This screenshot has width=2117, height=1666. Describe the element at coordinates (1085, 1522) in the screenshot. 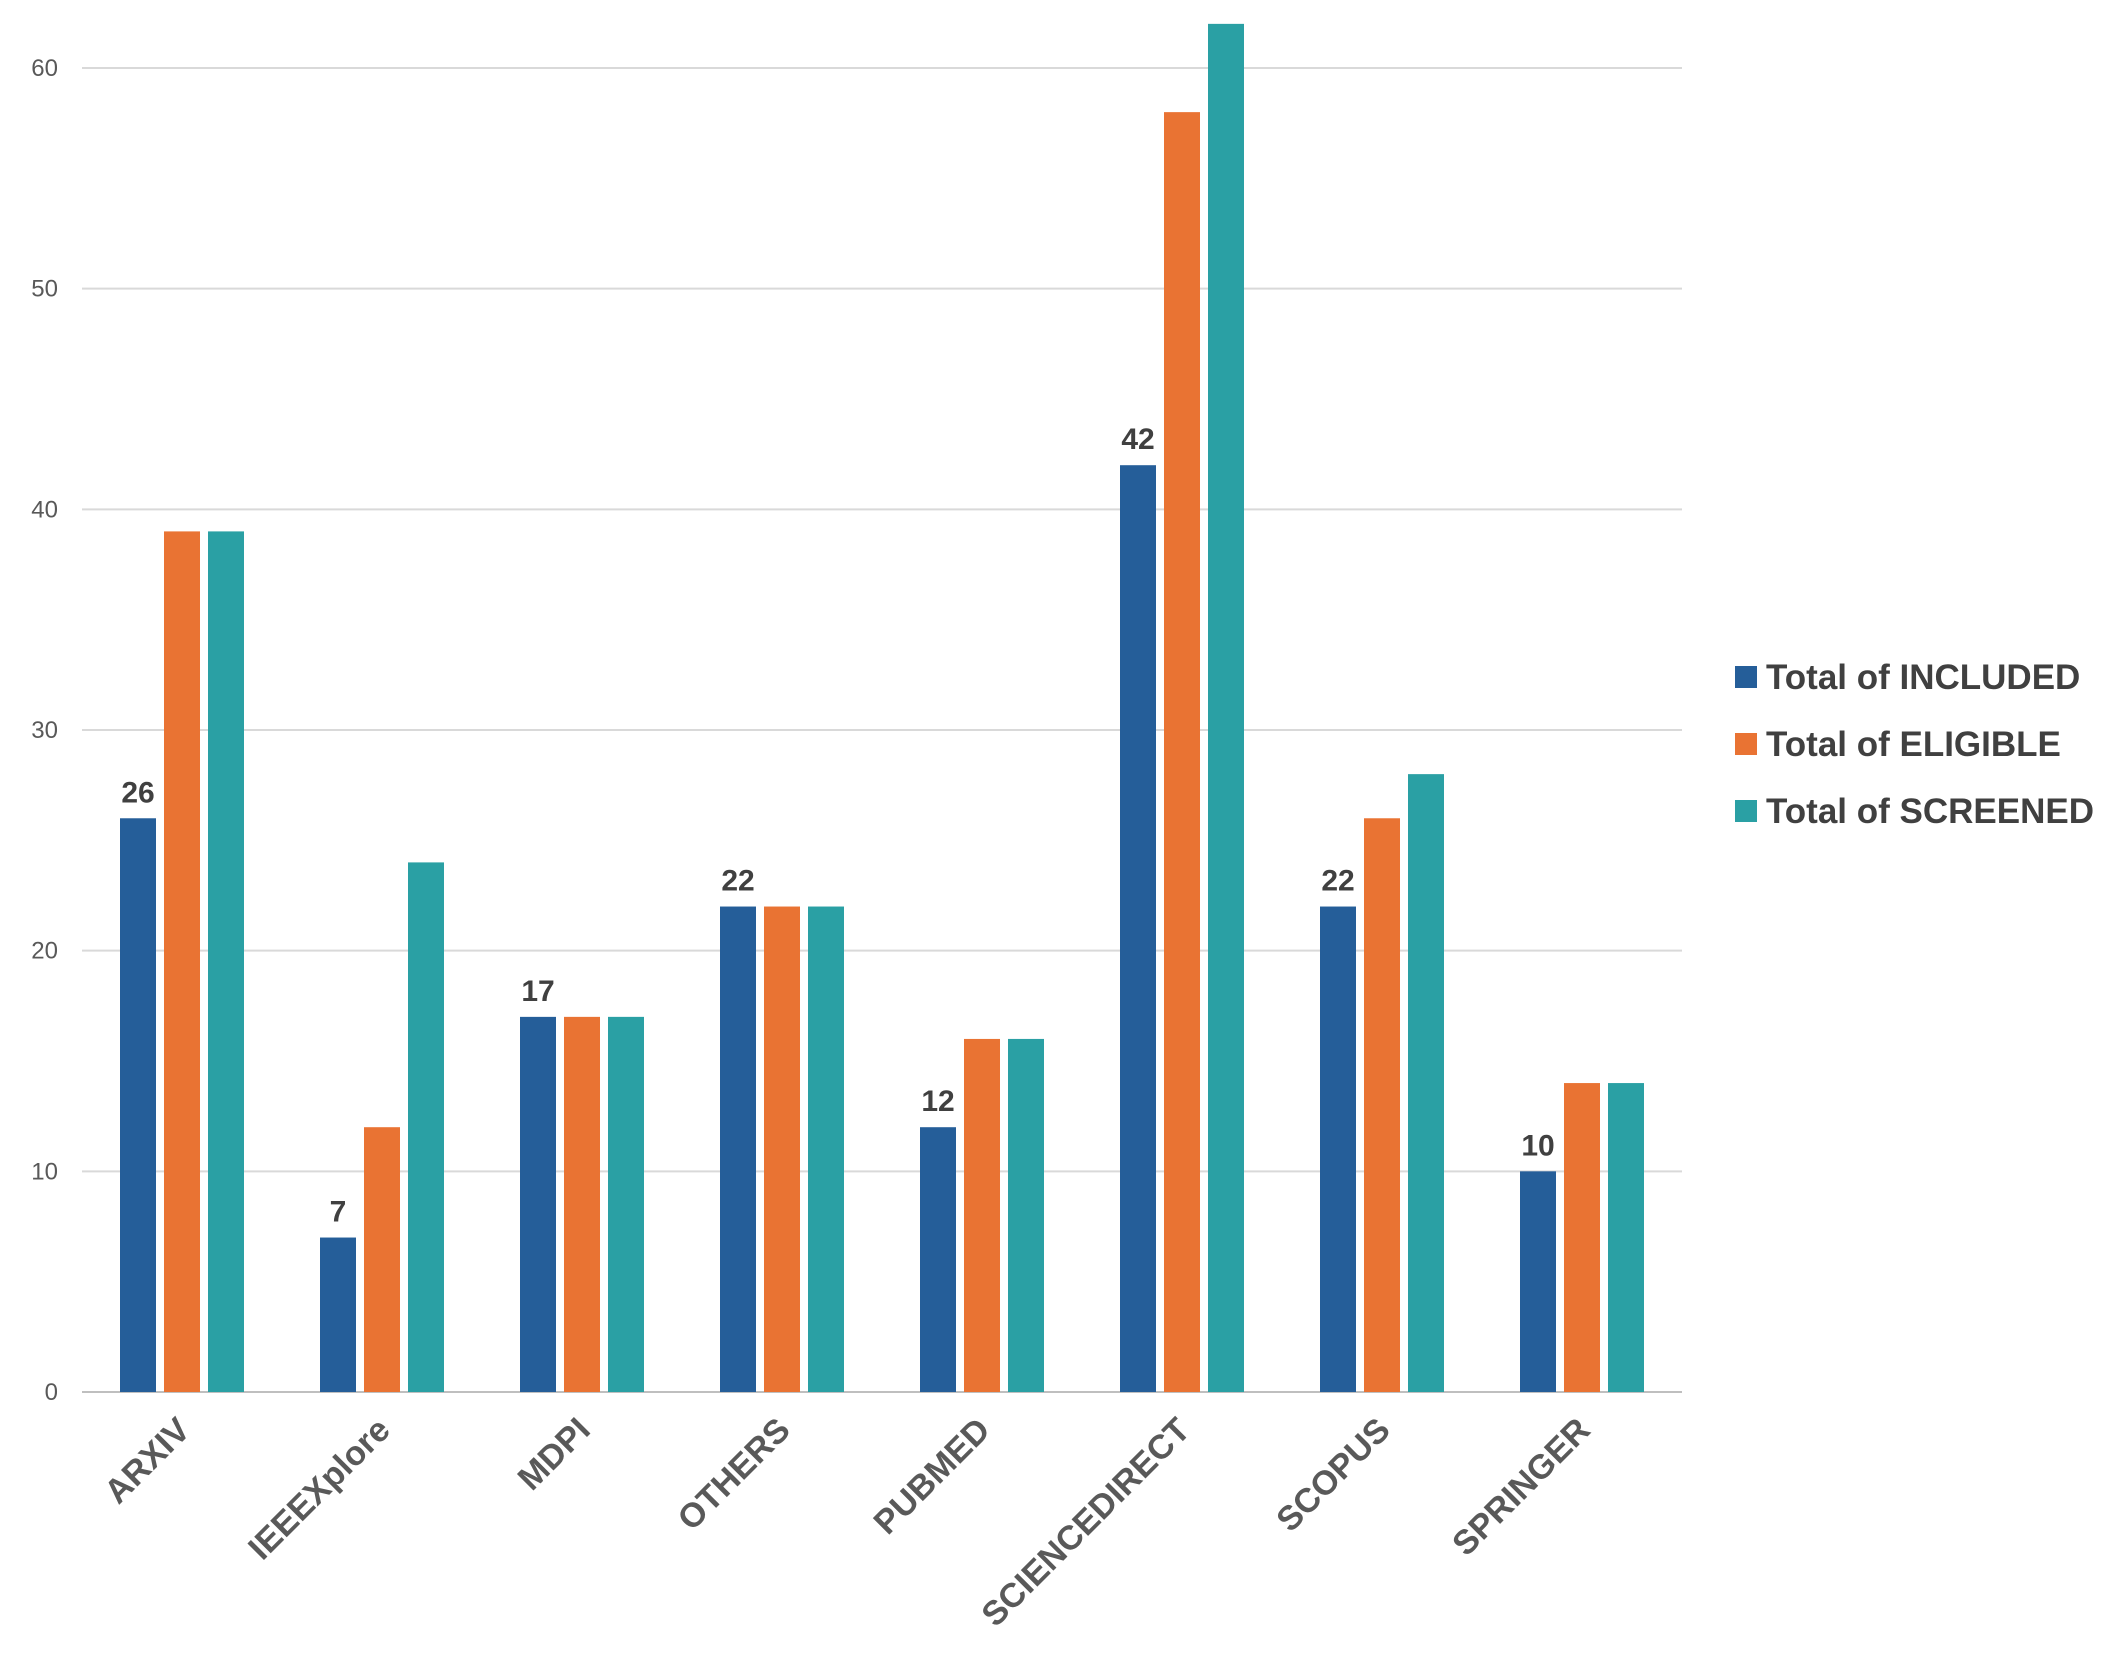

I see `x-category-label: SCIENCEDIRECT` at that location.